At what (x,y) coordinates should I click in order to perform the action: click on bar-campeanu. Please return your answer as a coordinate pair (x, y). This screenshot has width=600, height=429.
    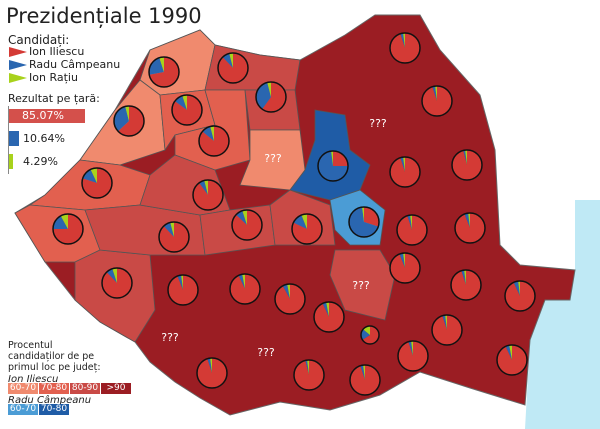
    Looking at the image, I should click on (14, 138).